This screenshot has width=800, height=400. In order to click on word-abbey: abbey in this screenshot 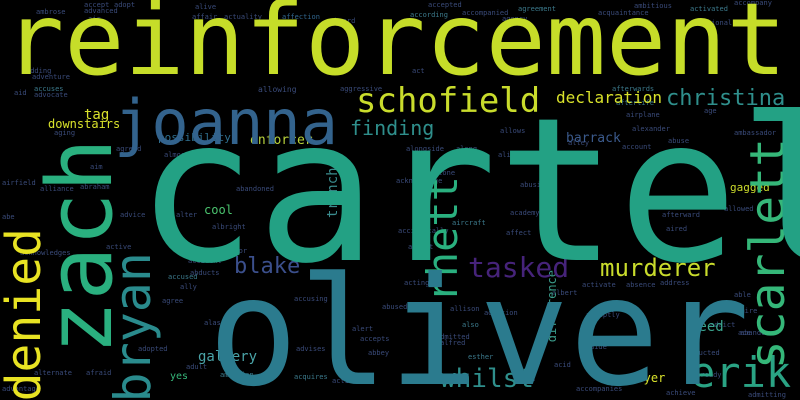, I will do `click(379, 353)`.